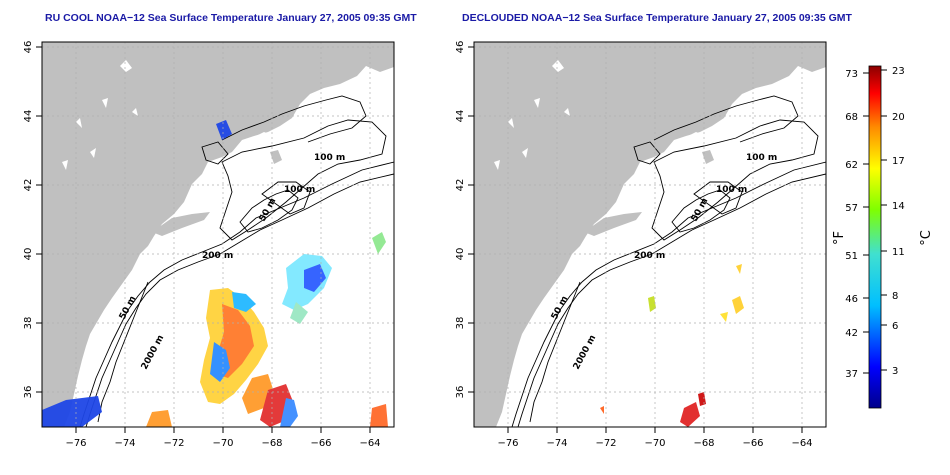 Image resolution: width=950 pixels, height=475 pixels. I want to click on sst-patches-declouded, so click(672, 345).